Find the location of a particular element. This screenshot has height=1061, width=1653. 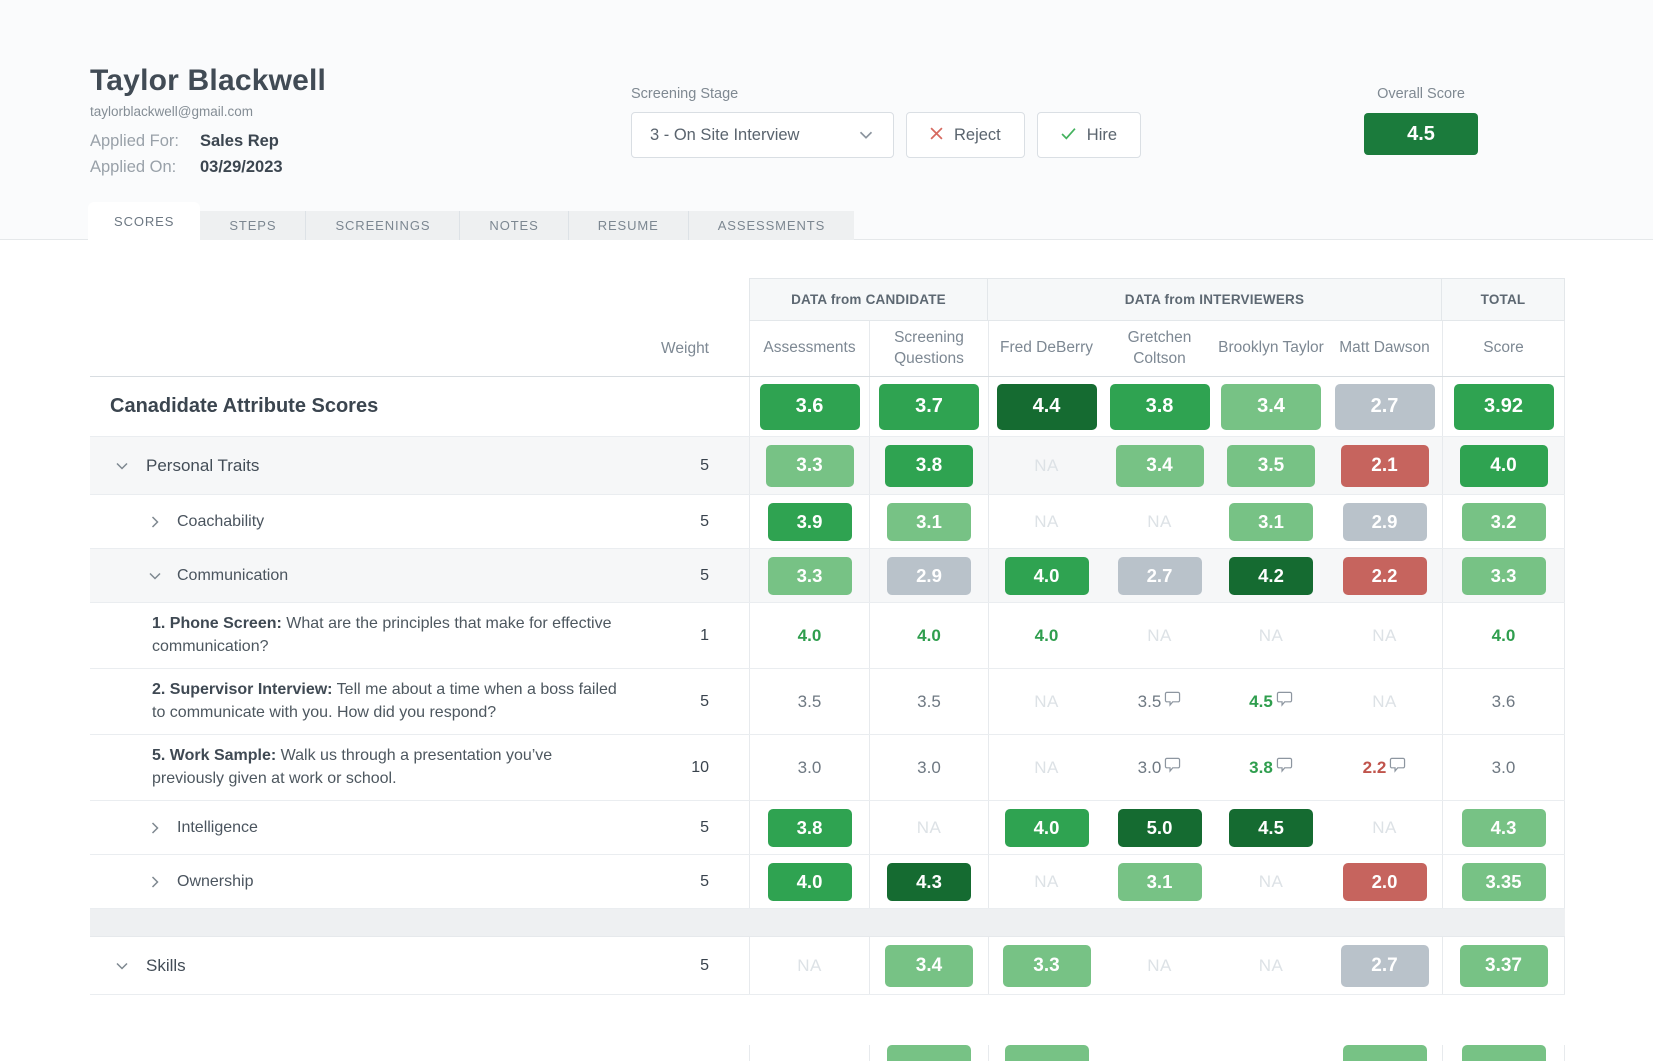

candidate-name: Taylor Blackwell is located at coordinates (208, 80).